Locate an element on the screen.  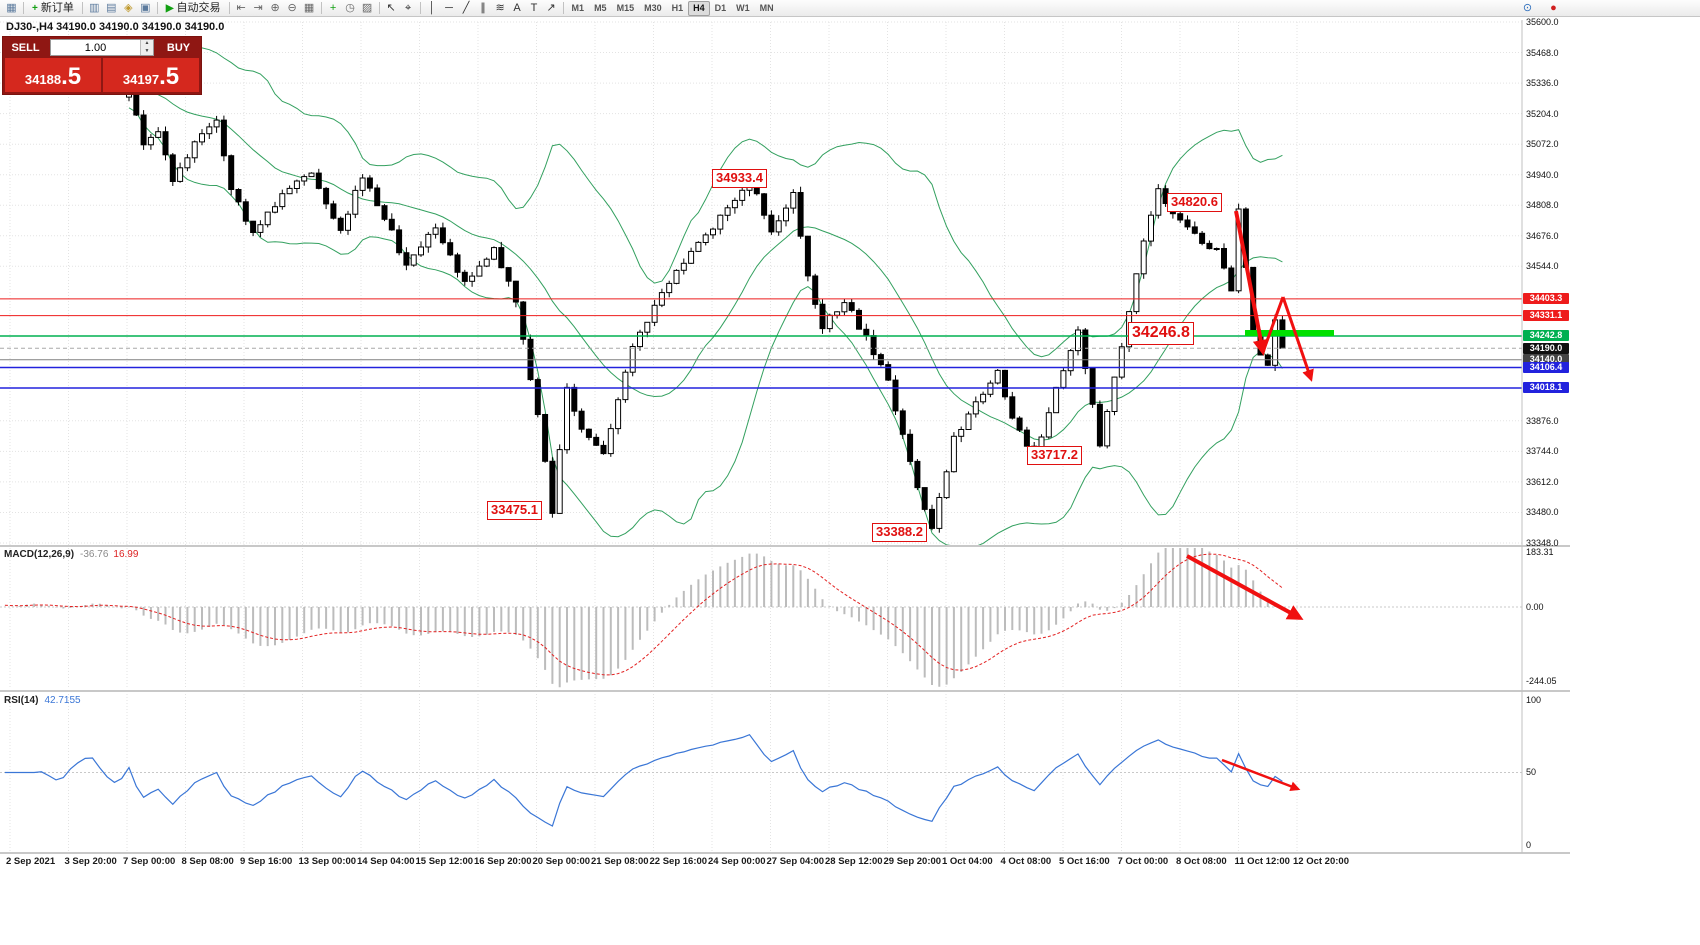
period-icon: ◷ is located at coordinates (350, 7).